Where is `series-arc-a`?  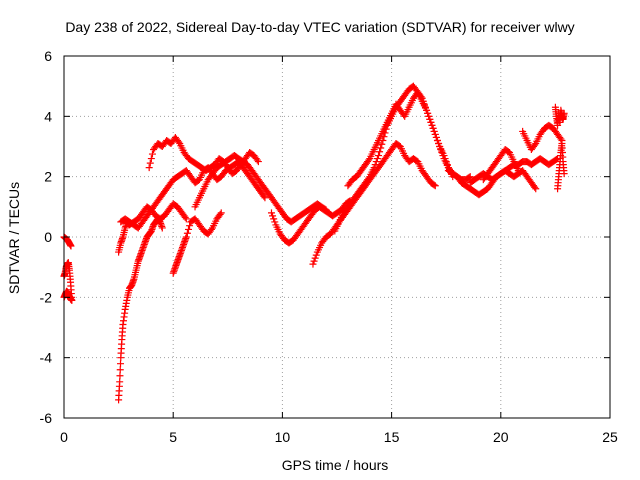
series-arc-a is located at coordinates (140, 309).